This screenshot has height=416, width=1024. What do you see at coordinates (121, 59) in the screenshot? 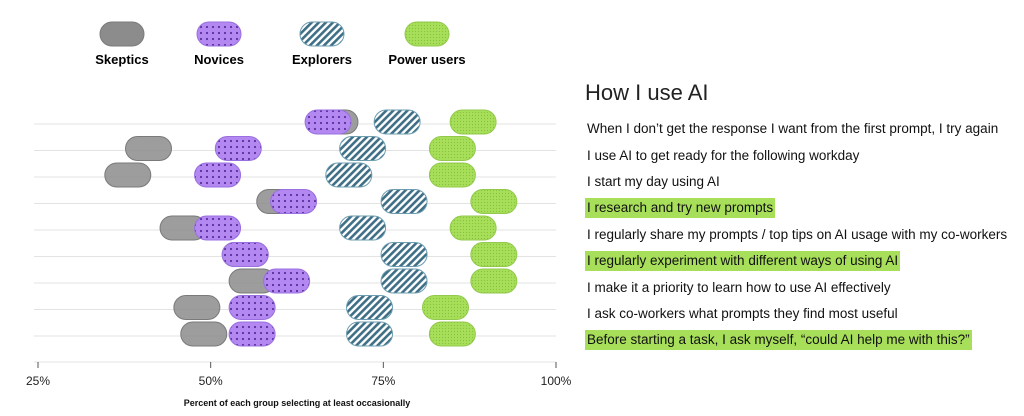
I see `legend-label-skeptics: Skeptics` at bounding box center [121, 59].